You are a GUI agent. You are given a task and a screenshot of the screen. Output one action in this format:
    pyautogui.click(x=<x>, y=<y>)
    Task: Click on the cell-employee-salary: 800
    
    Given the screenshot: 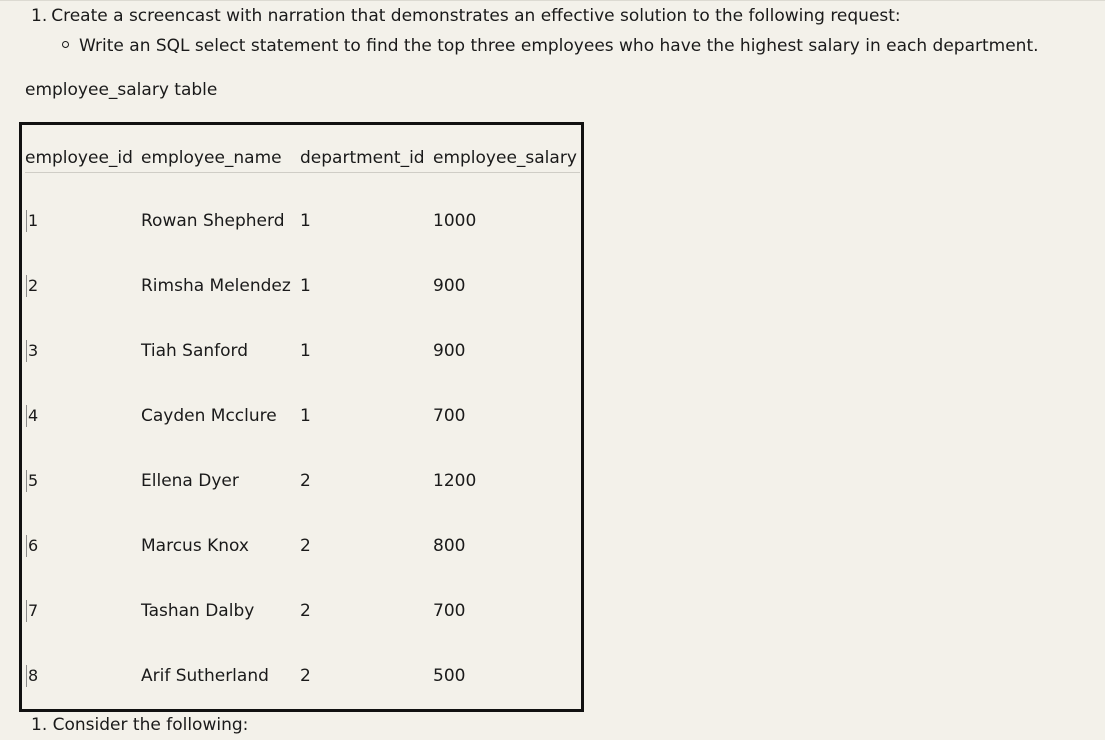 What is the action you would take?
    pyautogui.click(x=449, y=546)
    